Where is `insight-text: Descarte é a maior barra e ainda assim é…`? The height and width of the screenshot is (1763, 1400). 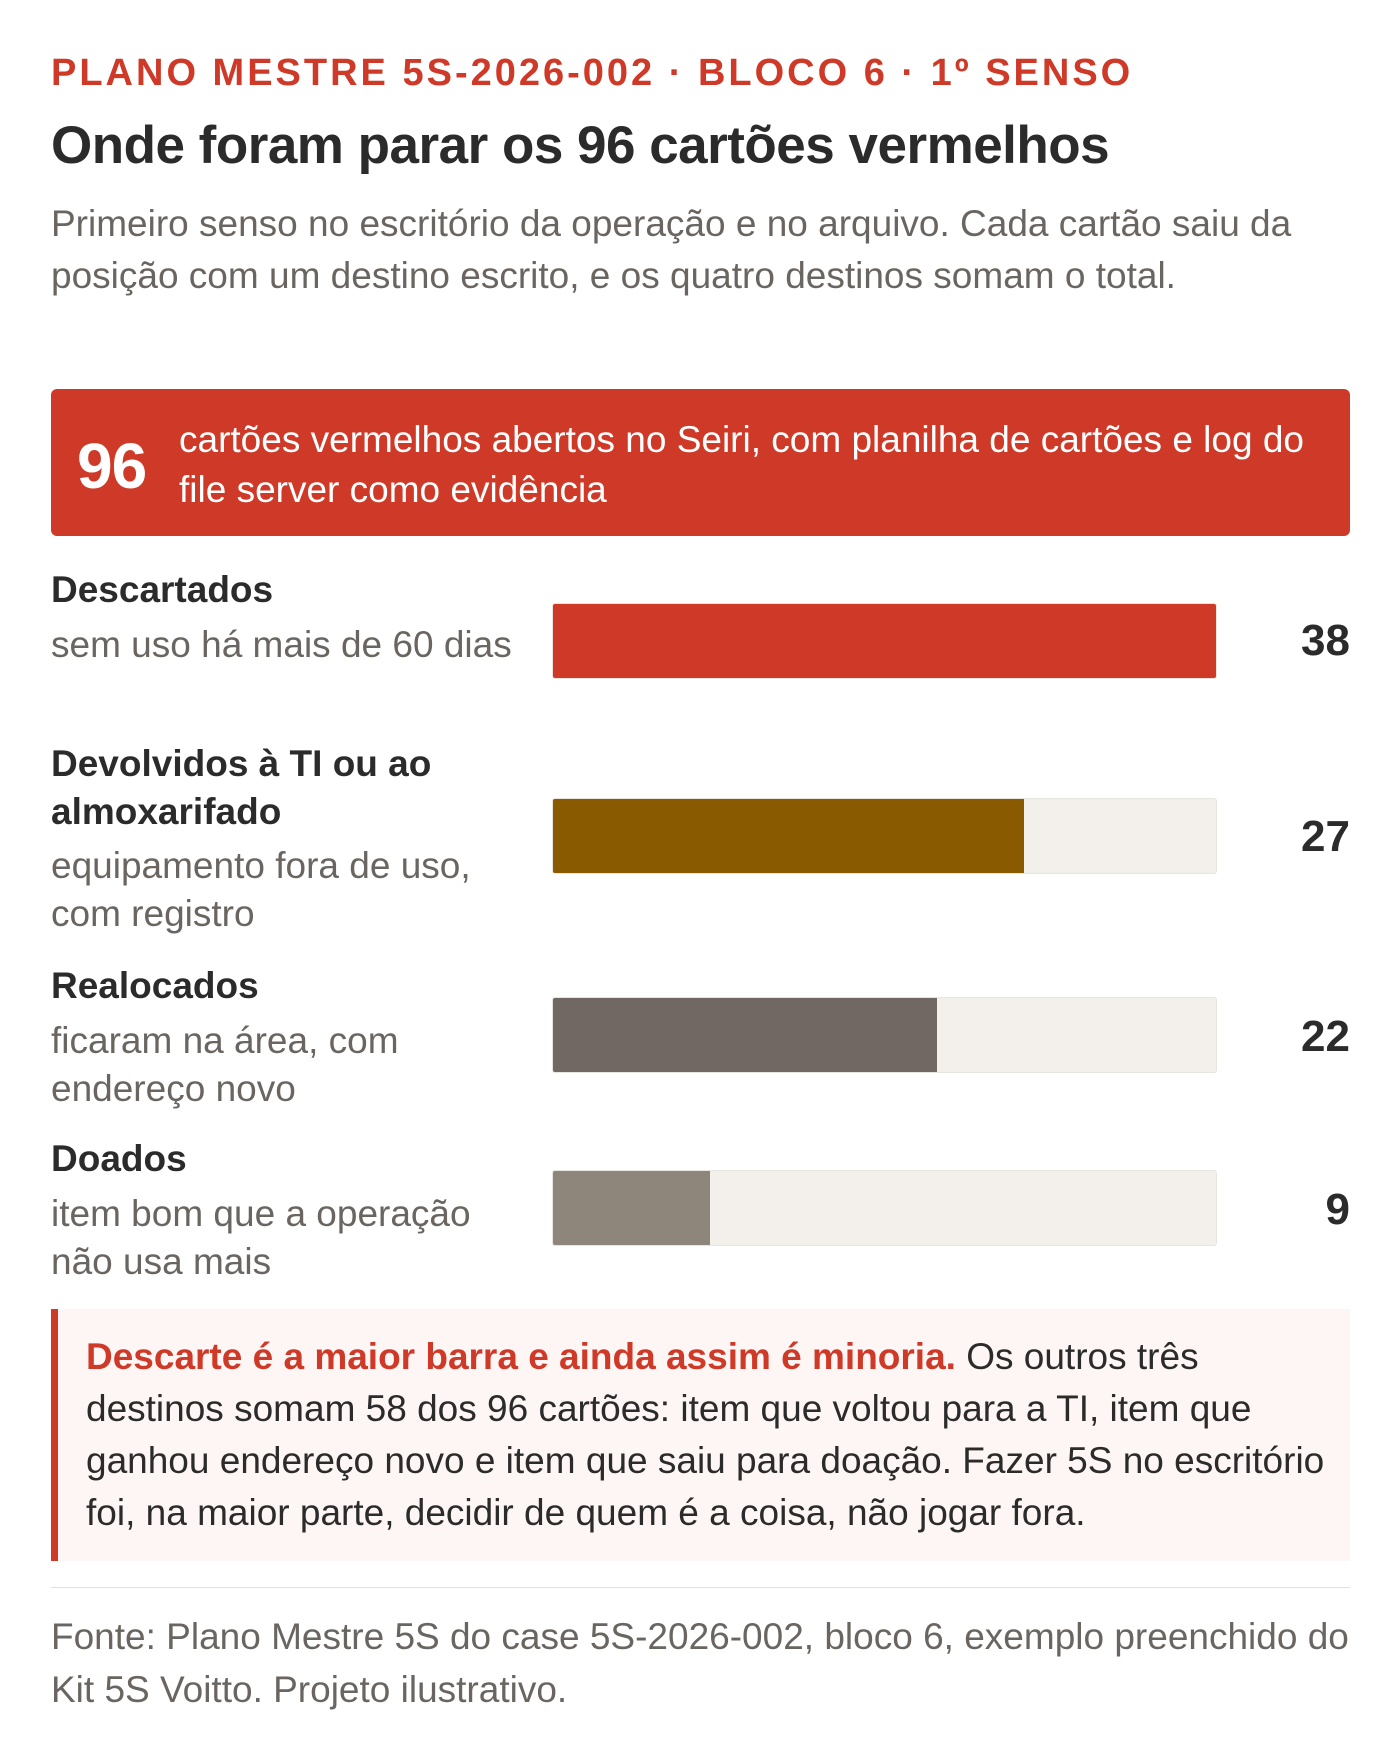
insight-text: Descarte é a maior barra e ainda assim é… is located at coordinates (706, 1435).